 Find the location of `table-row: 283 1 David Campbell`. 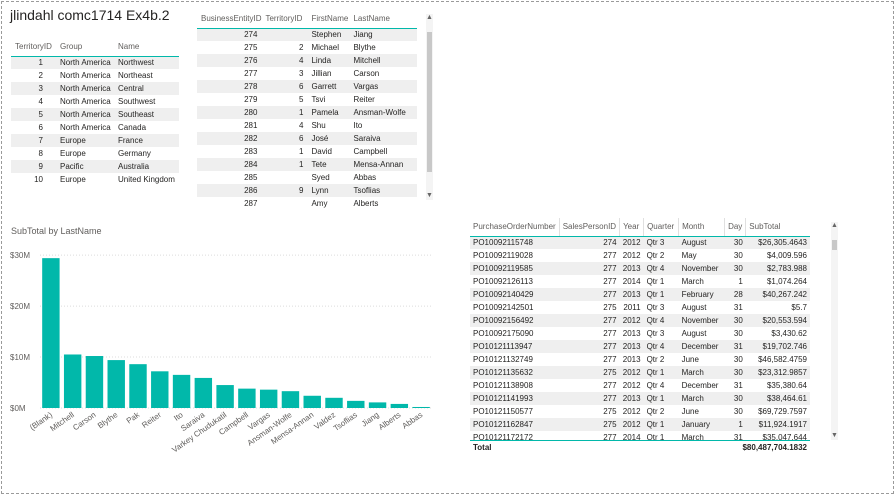

table-row: 283 1 David Campbell is located at coordinates (307, 151).